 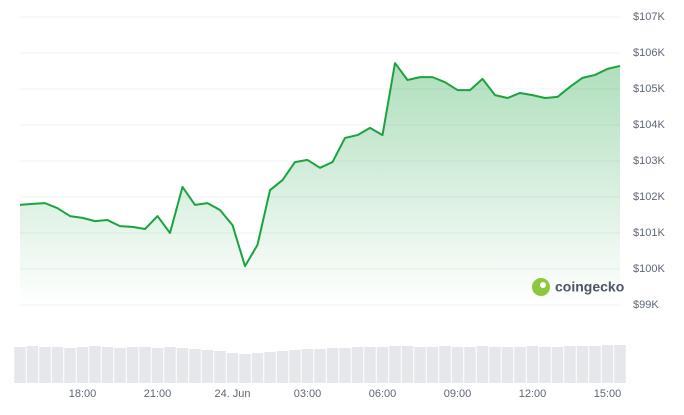 I want to click on y-tick-label: $106K, so click(x=649, y=53).